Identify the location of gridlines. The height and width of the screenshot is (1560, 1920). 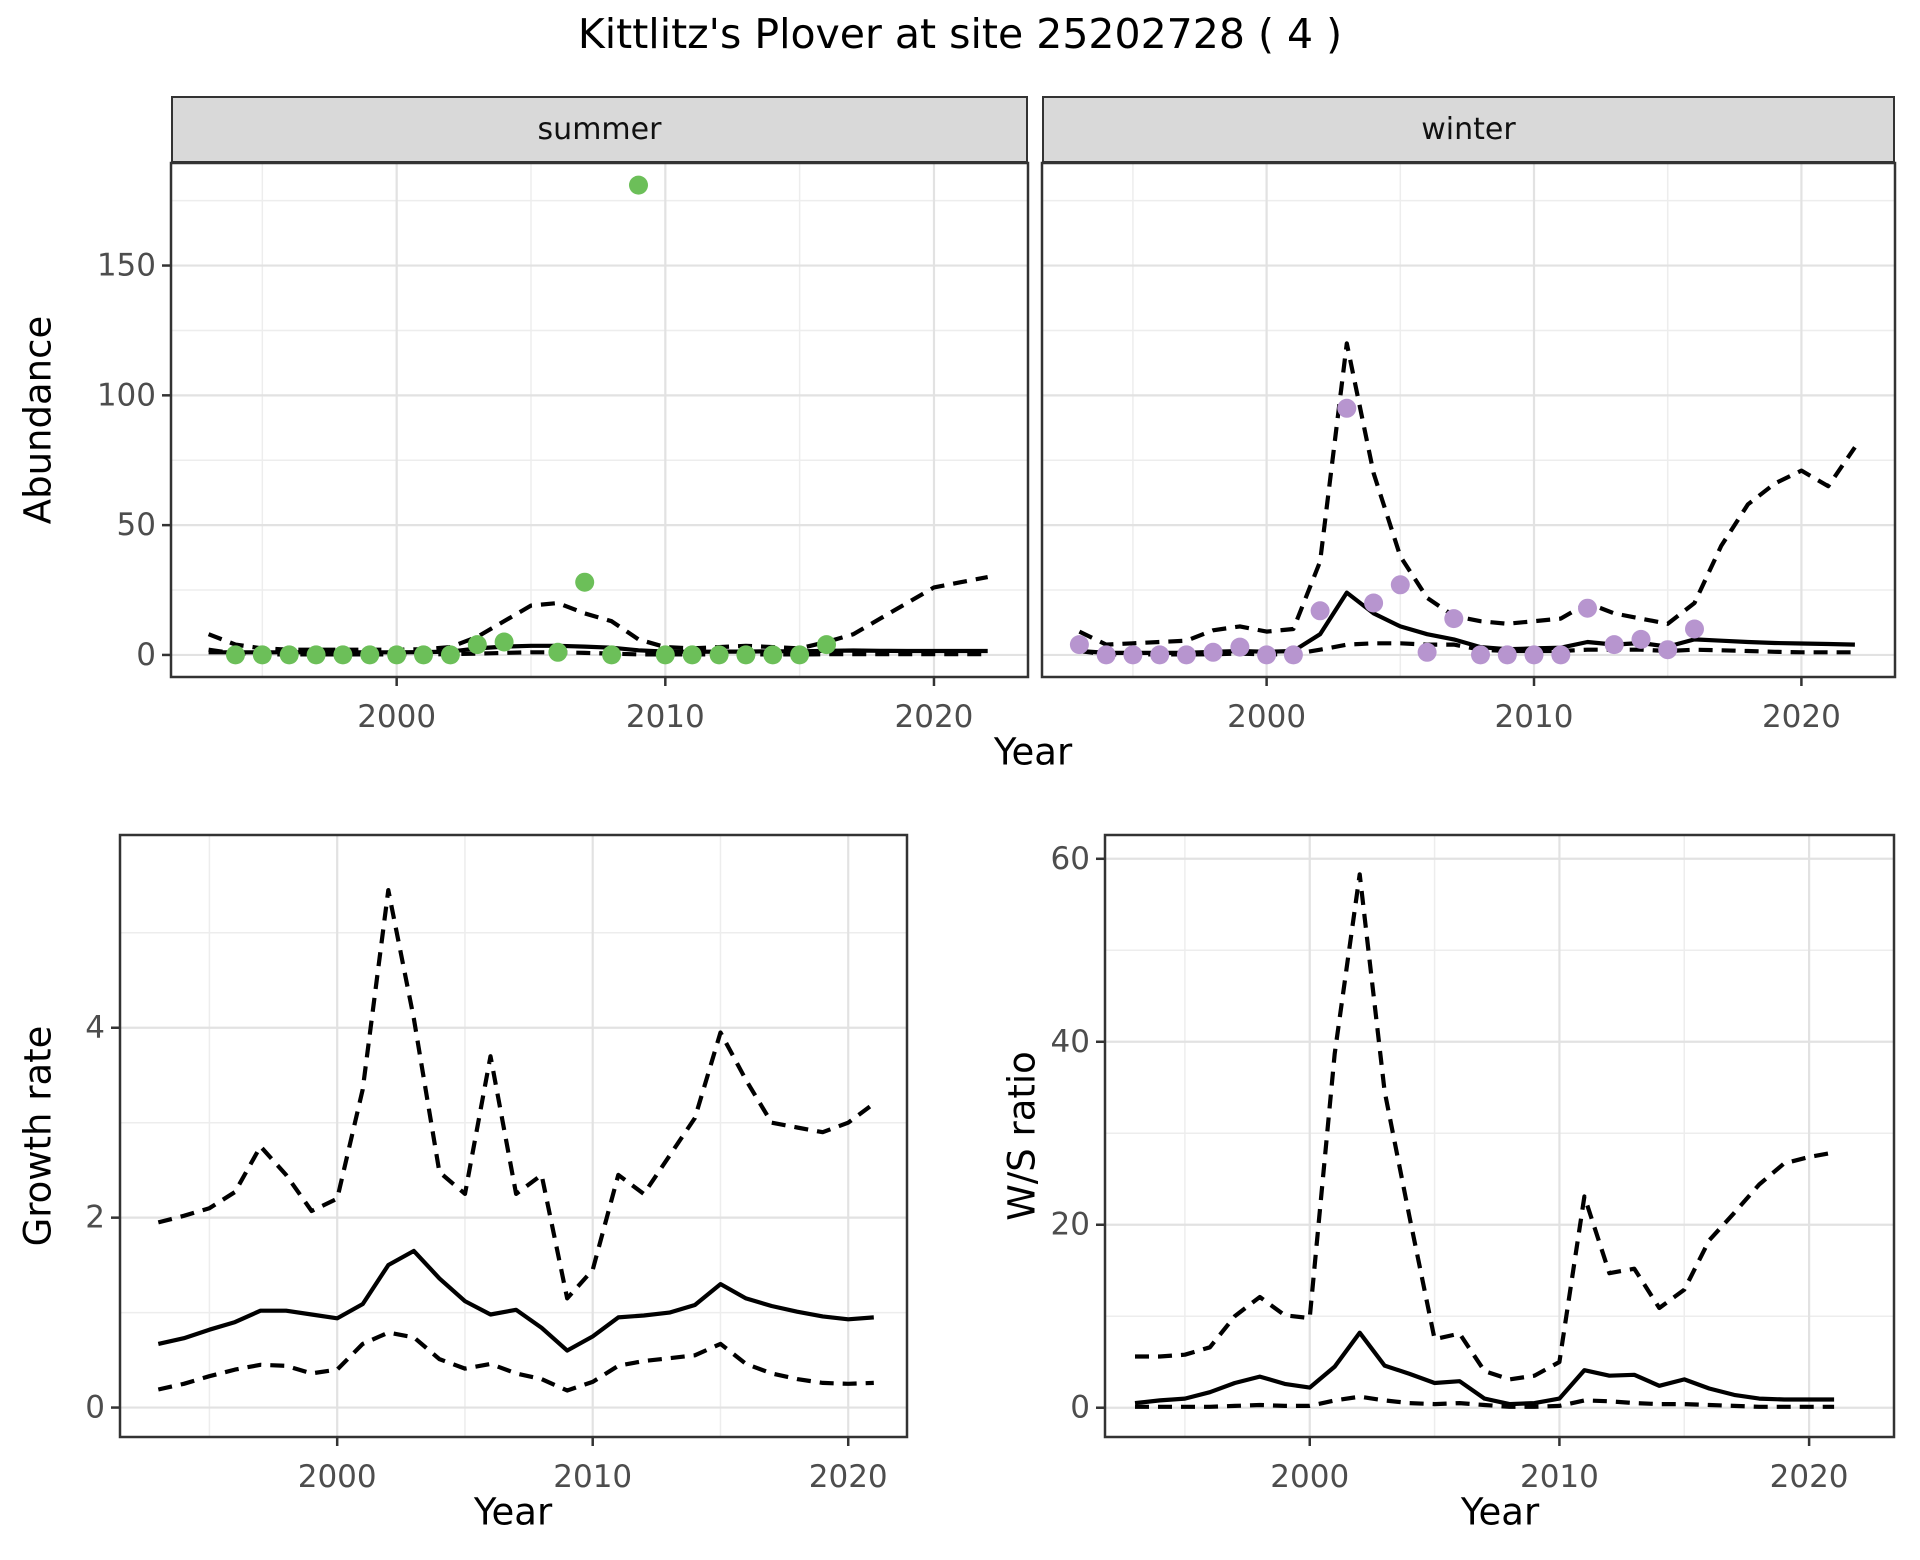
(599, 420).